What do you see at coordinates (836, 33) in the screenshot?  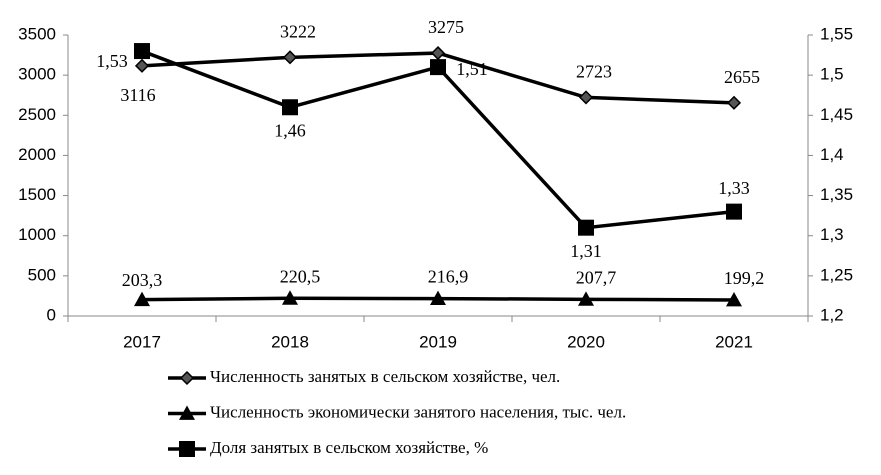 I see `y2-tick-label: 1,55` at bounding box center [836, 33].